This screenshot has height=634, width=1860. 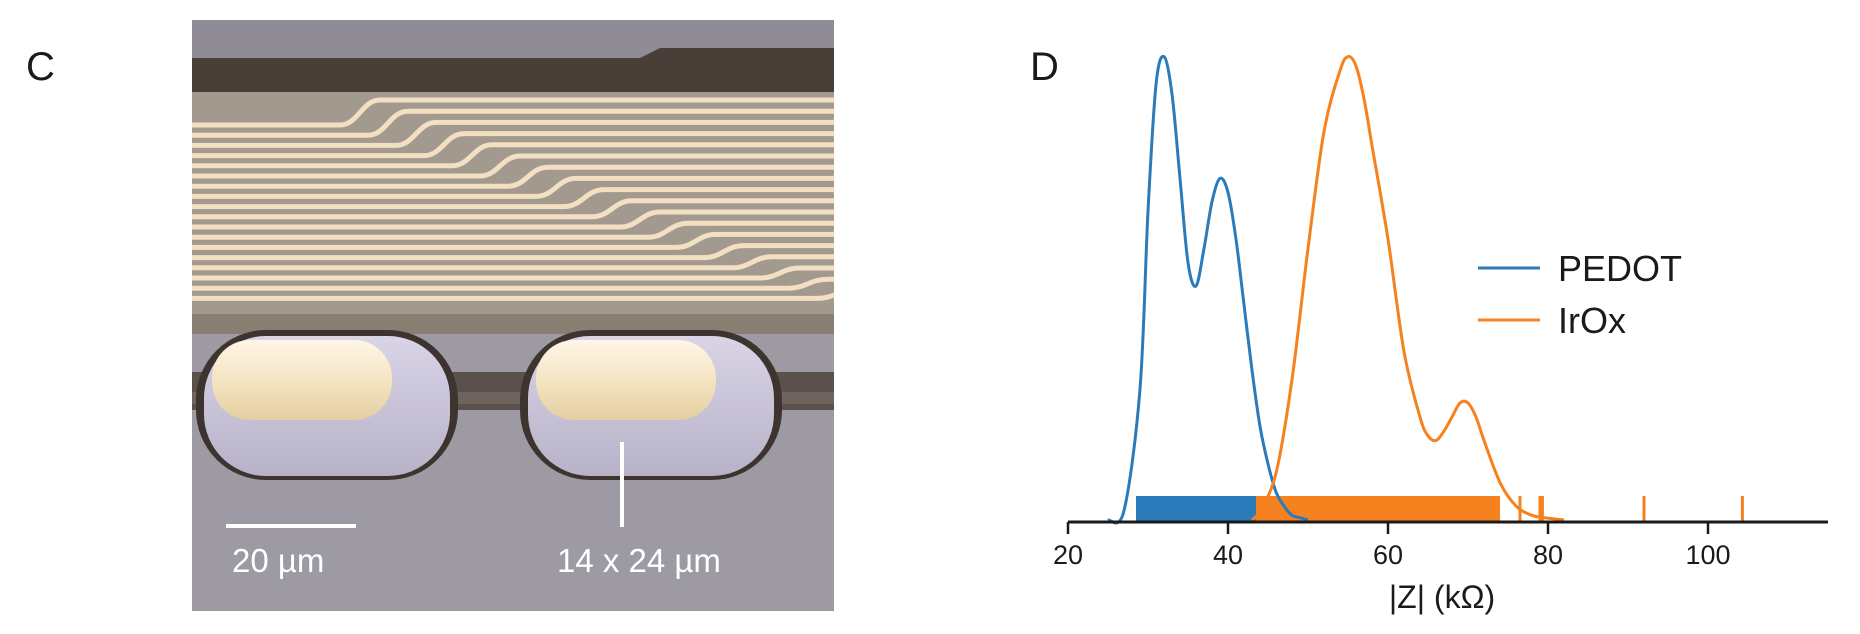 I want to click on panel-d-label: D, so click(x=1044, y=67).